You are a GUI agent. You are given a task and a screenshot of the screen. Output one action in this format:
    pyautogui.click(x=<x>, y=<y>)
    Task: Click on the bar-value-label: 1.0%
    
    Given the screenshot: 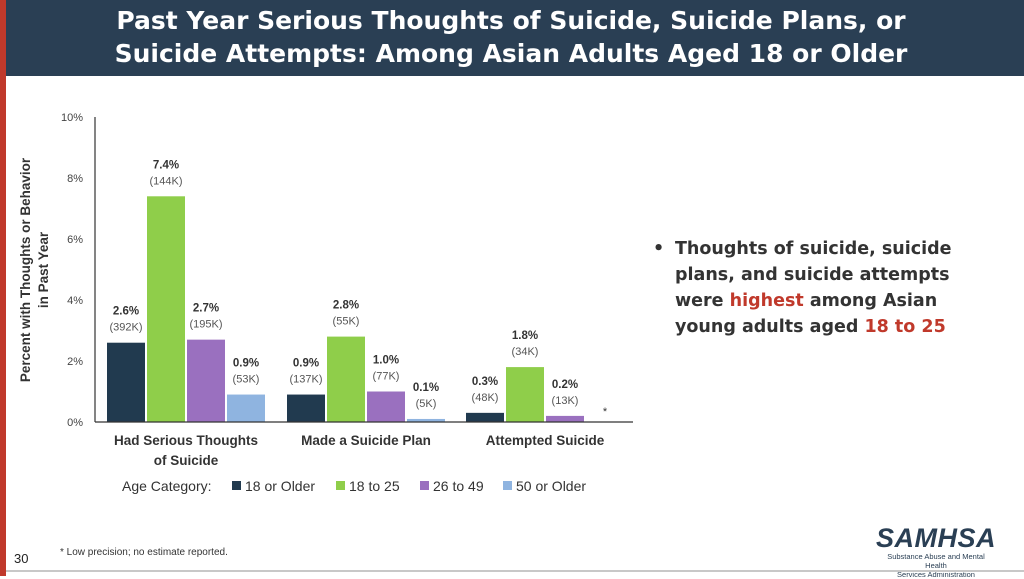 What is the action you would take?
    pyautogui.click(x=386, y=361)
    